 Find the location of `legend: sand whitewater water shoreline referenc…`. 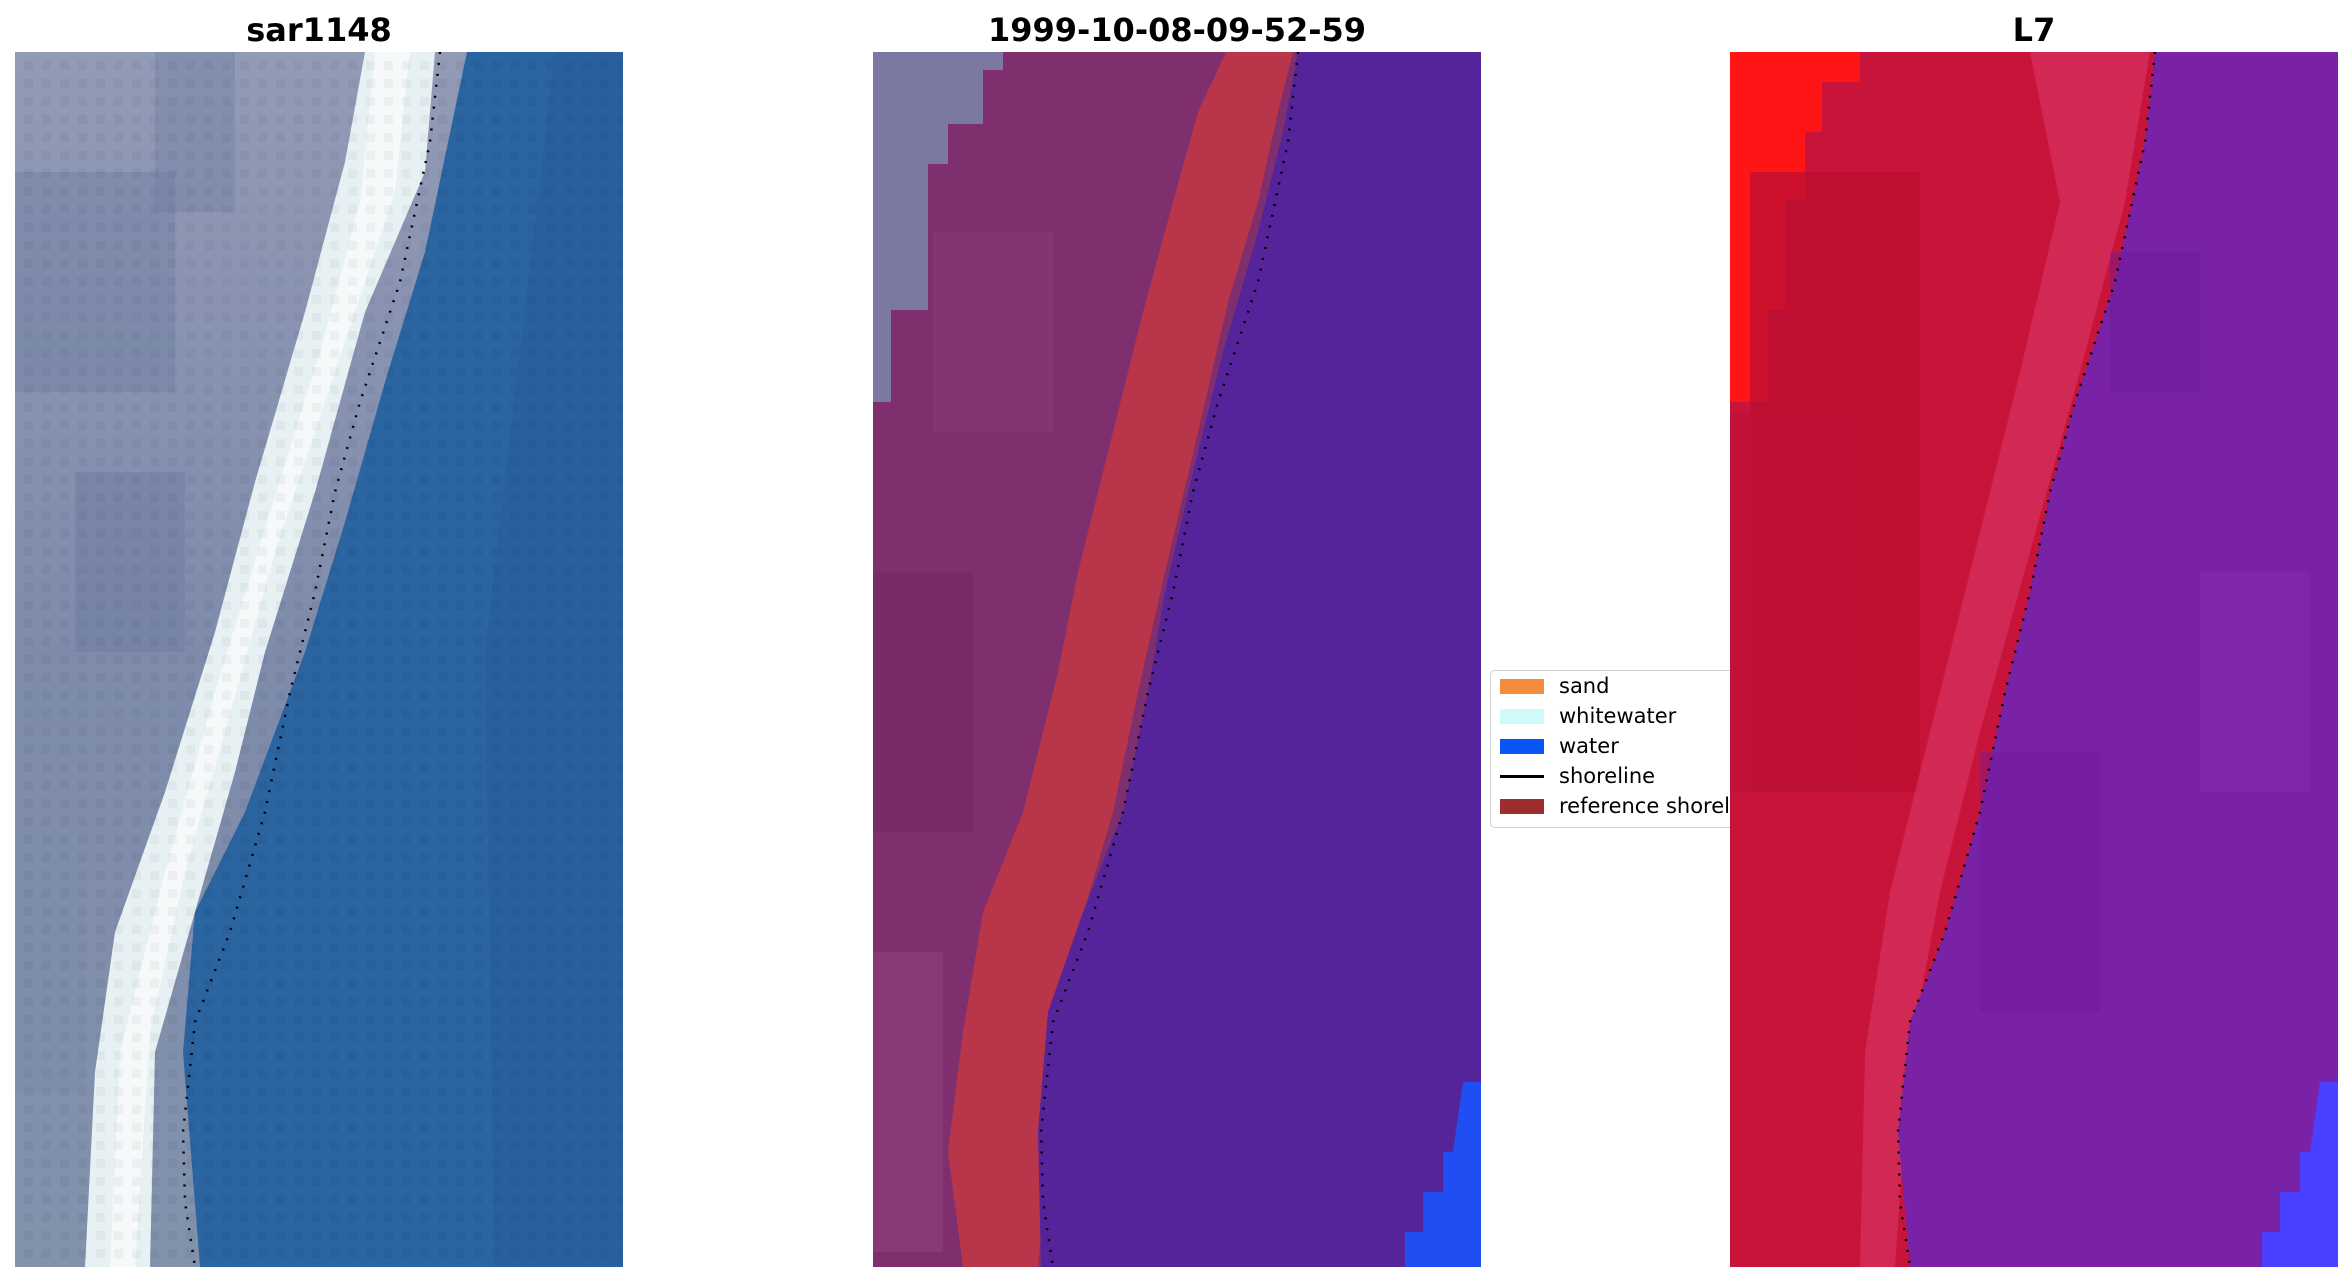

legend: sand whitewater water shoreline referenc… is located at coordinates (1615, 749).